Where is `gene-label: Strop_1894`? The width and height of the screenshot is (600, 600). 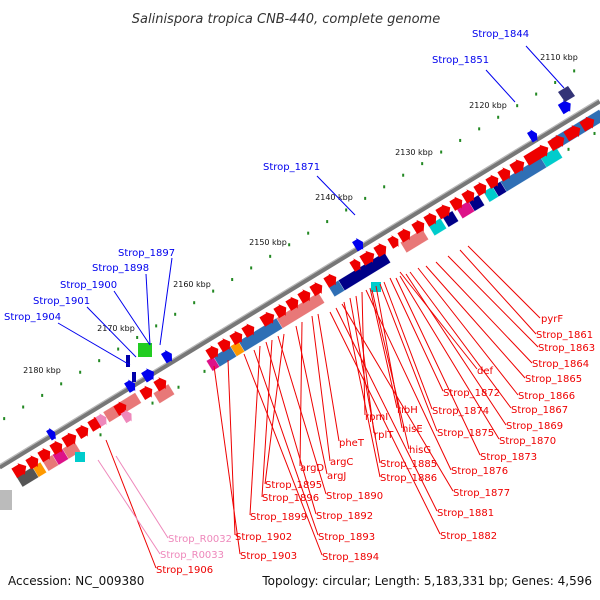 gene-label: Strop_1894 is located at coordinates (350, 557).